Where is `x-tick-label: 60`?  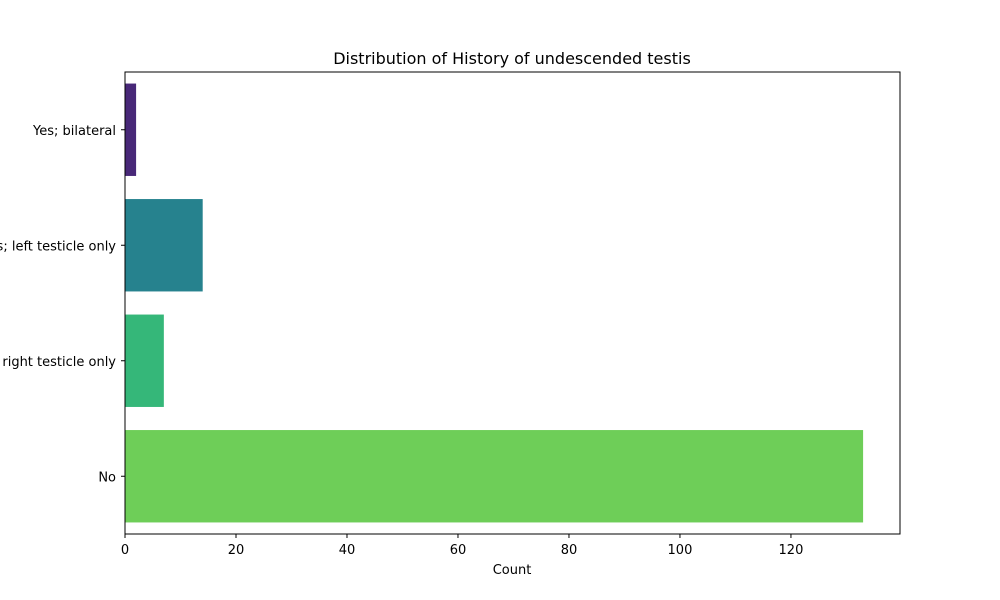 x-tick-label: 60 is located at coordinates (458, 550).